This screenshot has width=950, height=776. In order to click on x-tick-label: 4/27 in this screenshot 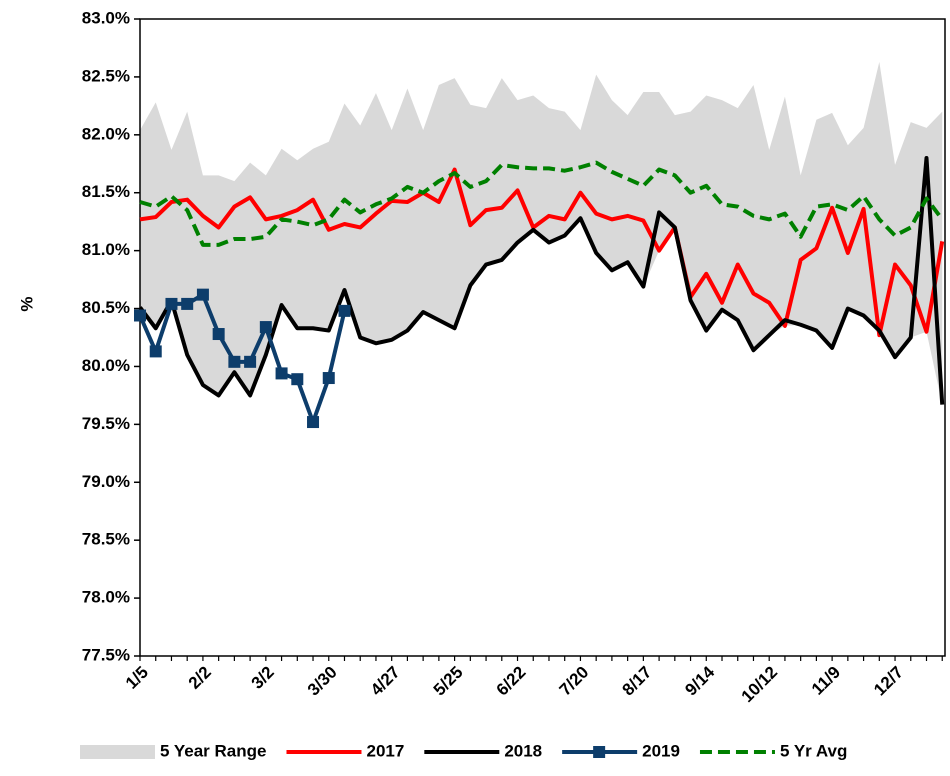, I will do `click(385, 681)`.